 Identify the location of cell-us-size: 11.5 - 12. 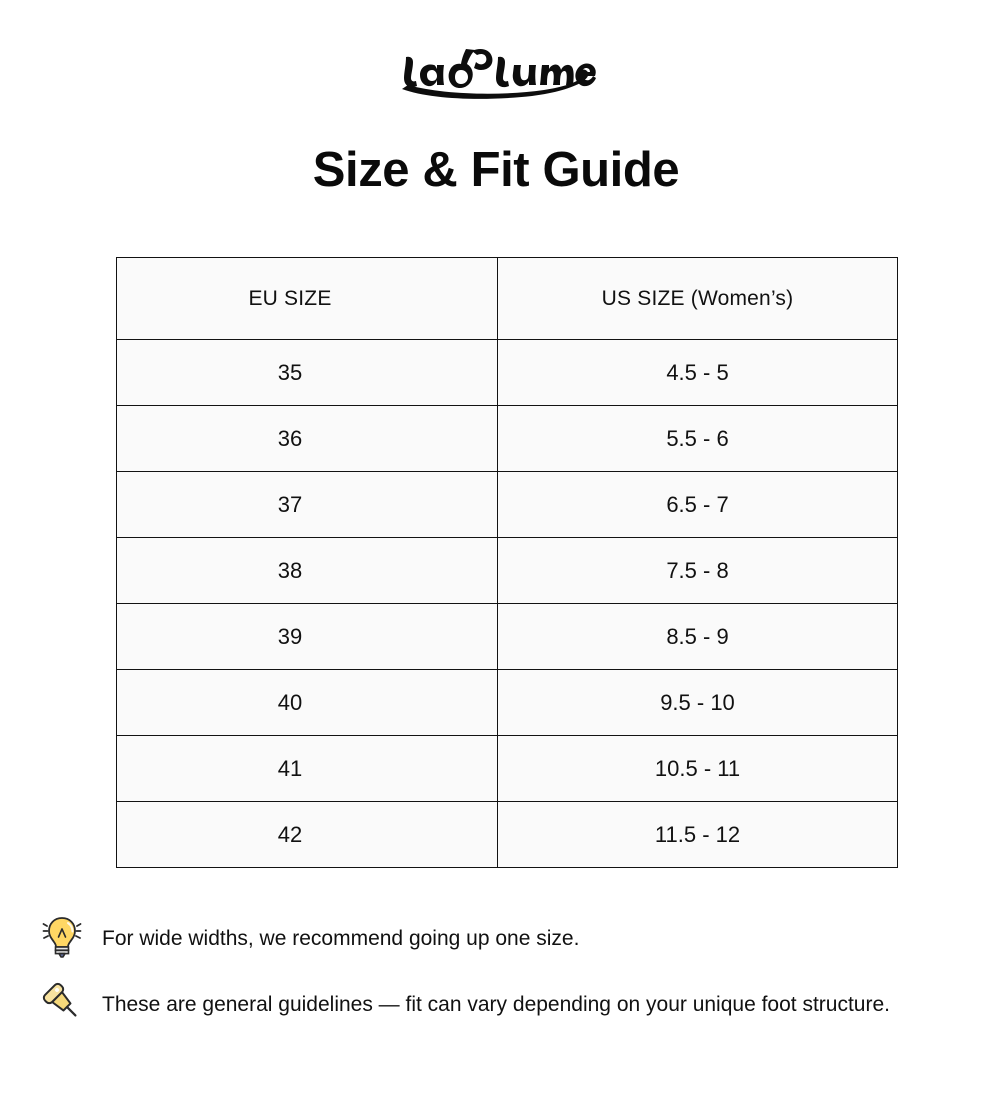
(697, 834).